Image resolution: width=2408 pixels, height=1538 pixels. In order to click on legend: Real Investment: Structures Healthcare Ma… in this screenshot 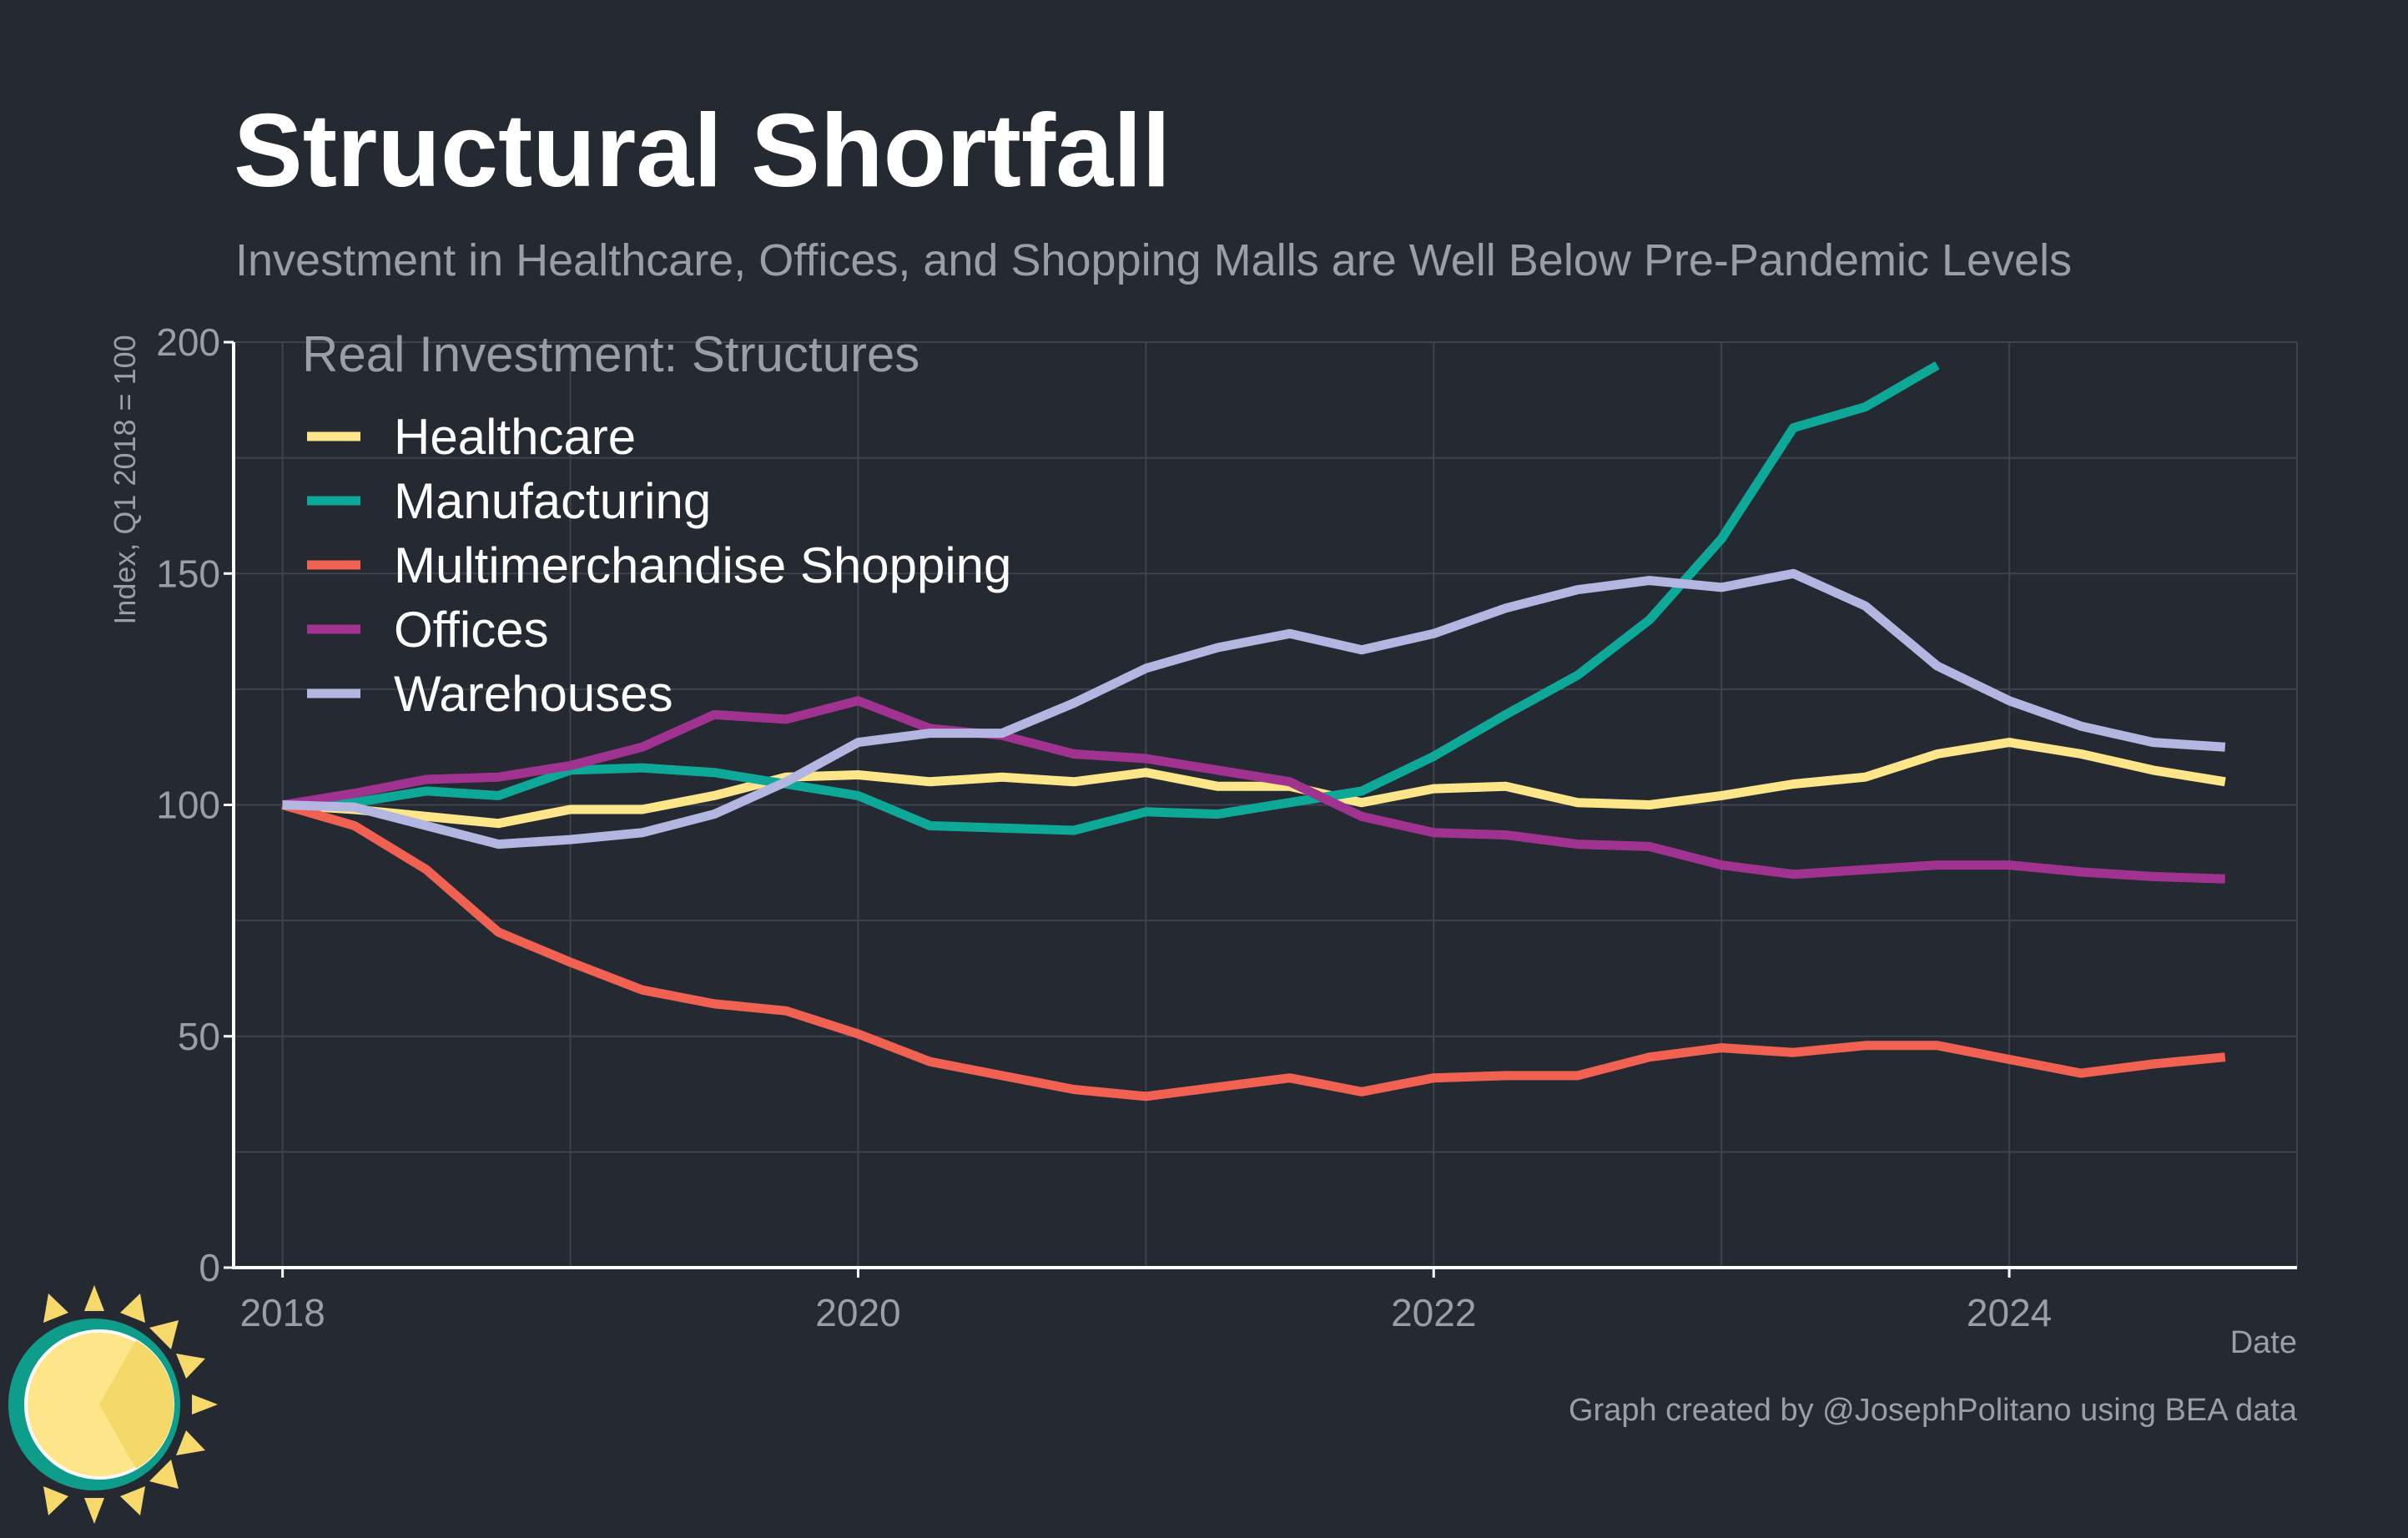, I will do `click(656, 524)`.